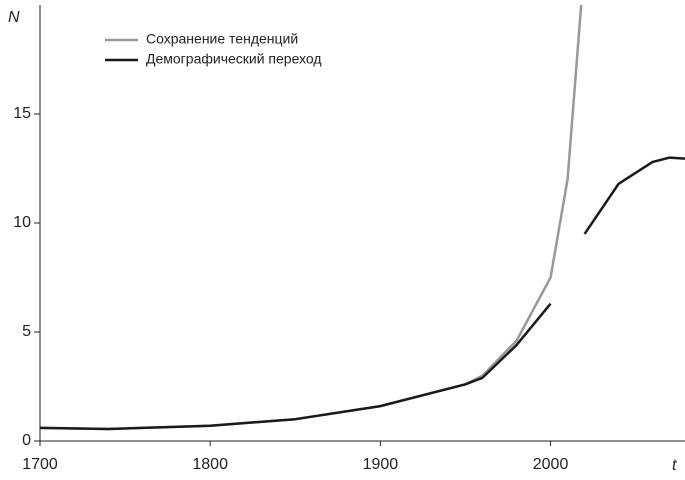 The height and width of the screenshot is (480, 685). I want to click on y-tick-label: 0, so click(26, 440).